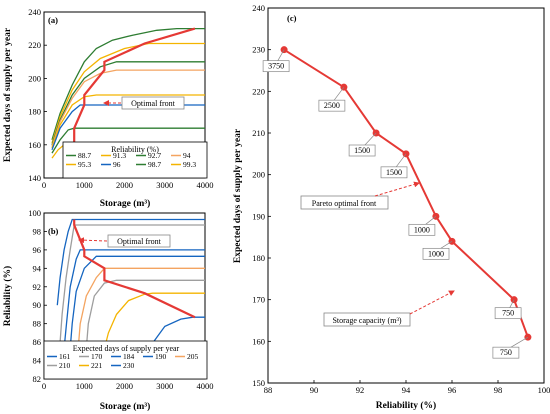 Image resolution: width=550 pixels, height=414 pixels. I want to click on y-tick-label: 84, so click(37, 361).